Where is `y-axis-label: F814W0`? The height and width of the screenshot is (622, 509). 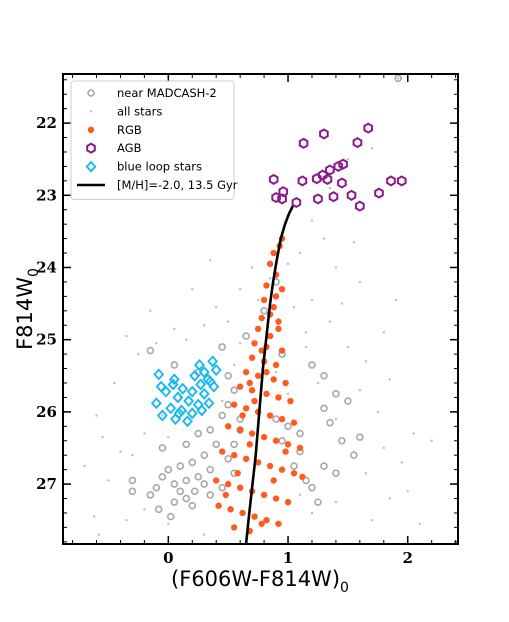
y-axis-label: F814W0 is located at coordinates (27, 309).